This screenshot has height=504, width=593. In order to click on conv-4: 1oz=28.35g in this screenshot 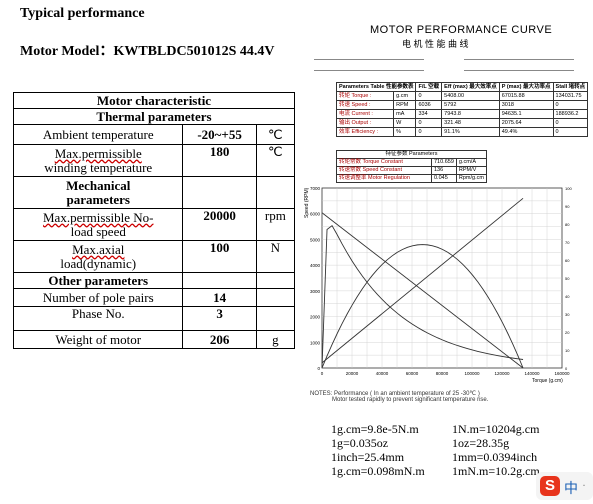, I will do `click(481, 443)`.